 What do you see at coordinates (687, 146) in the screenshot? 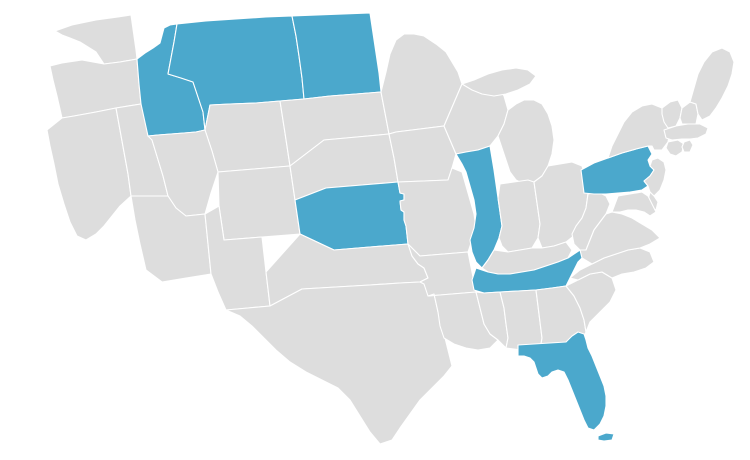
I see `state-rhode-island` at bounding box center [687, 146].